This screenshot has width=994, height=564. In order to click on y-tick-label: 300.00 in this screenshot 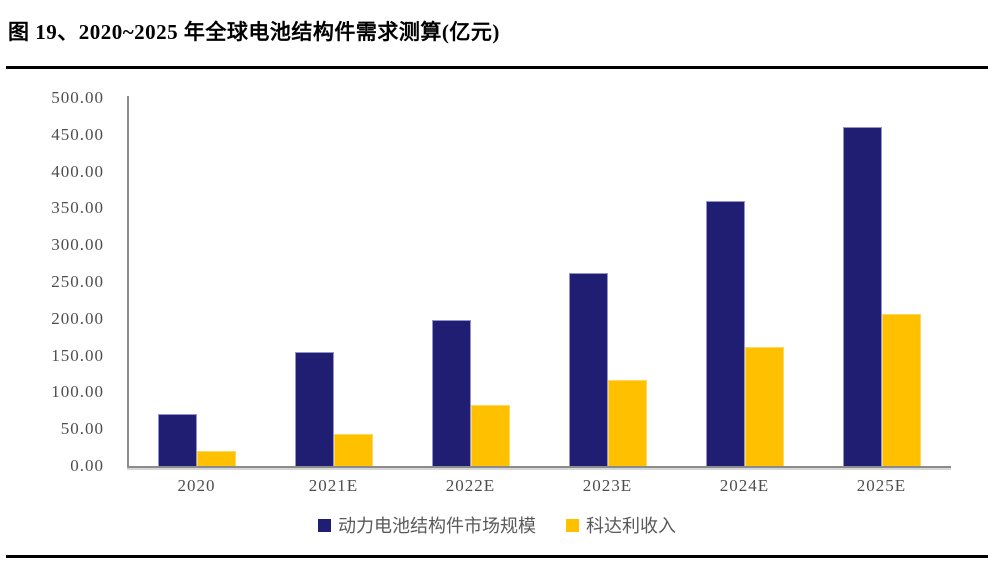, I will do `click(77, 245)`.